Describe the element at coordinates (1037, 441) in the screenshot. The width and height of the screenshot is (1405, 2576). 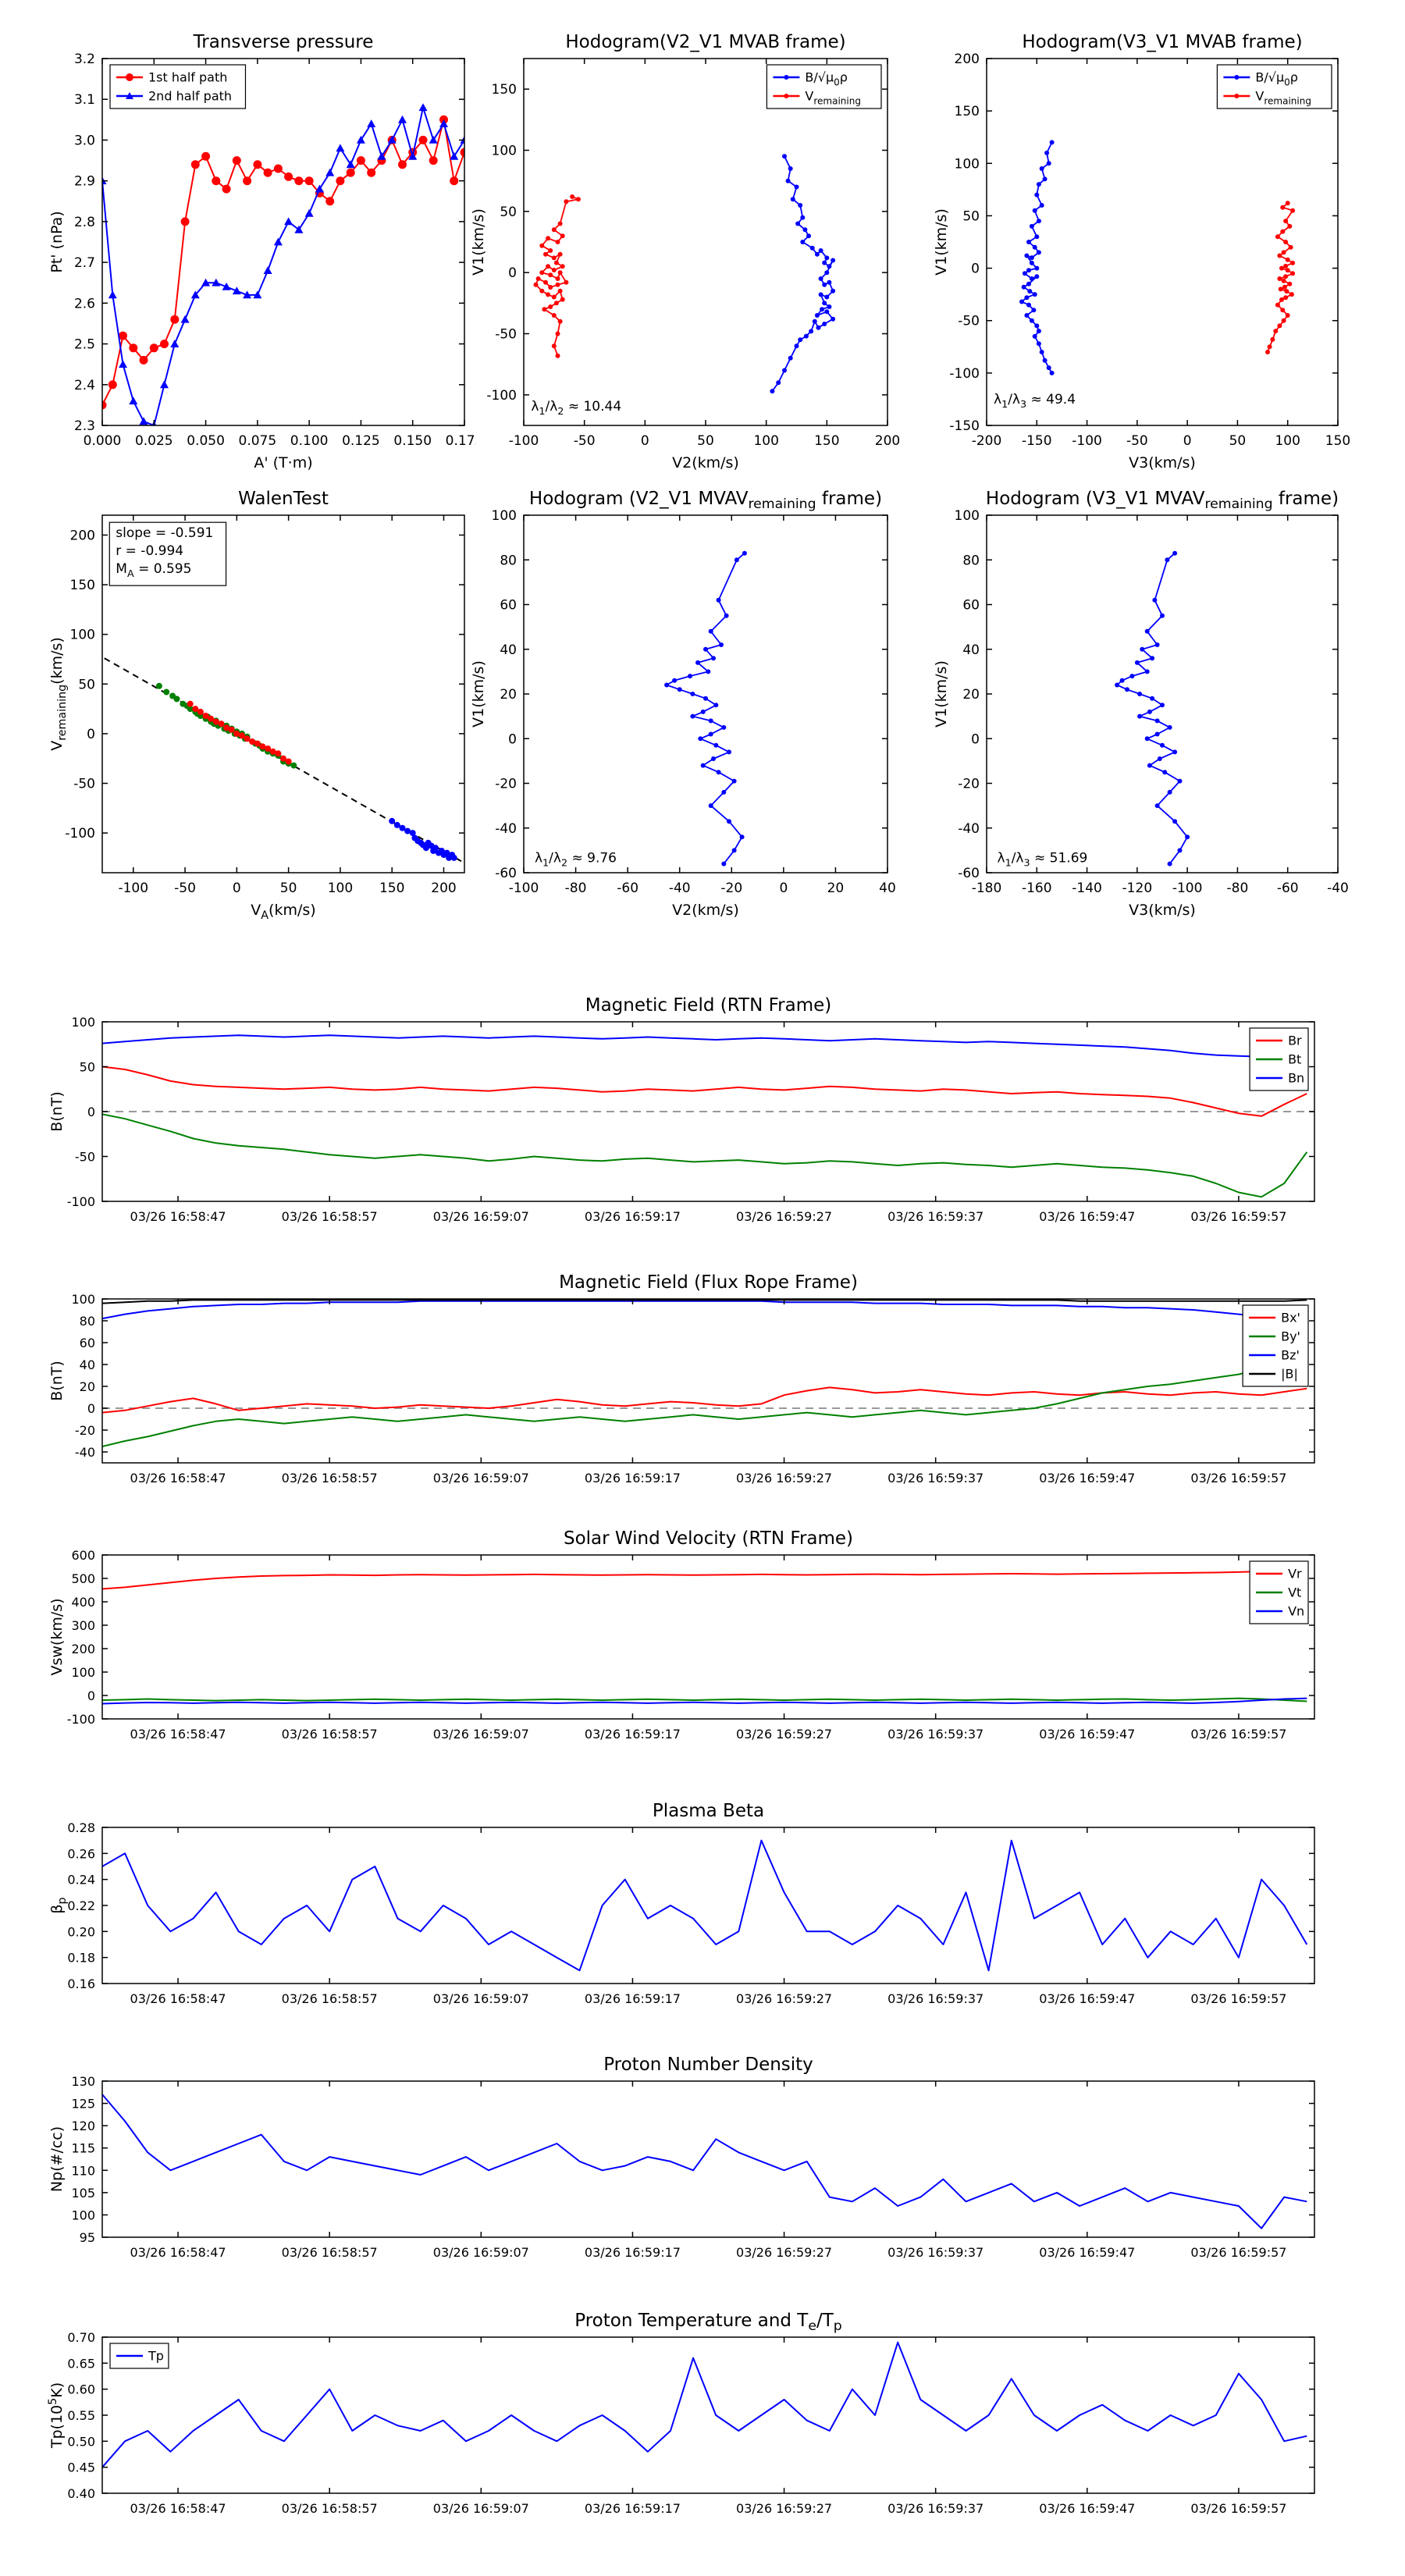
I see `x-tick-label: -150` at that location.